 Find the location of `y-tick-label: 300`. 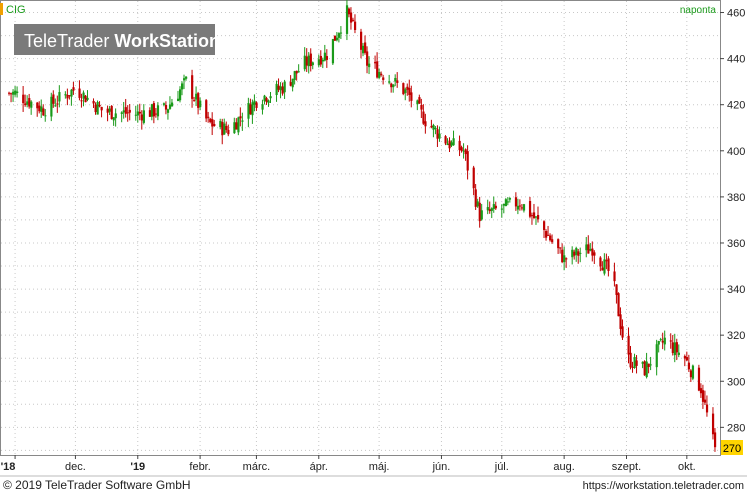

y-tick-label: 300 is located at coordinates (736, 382).